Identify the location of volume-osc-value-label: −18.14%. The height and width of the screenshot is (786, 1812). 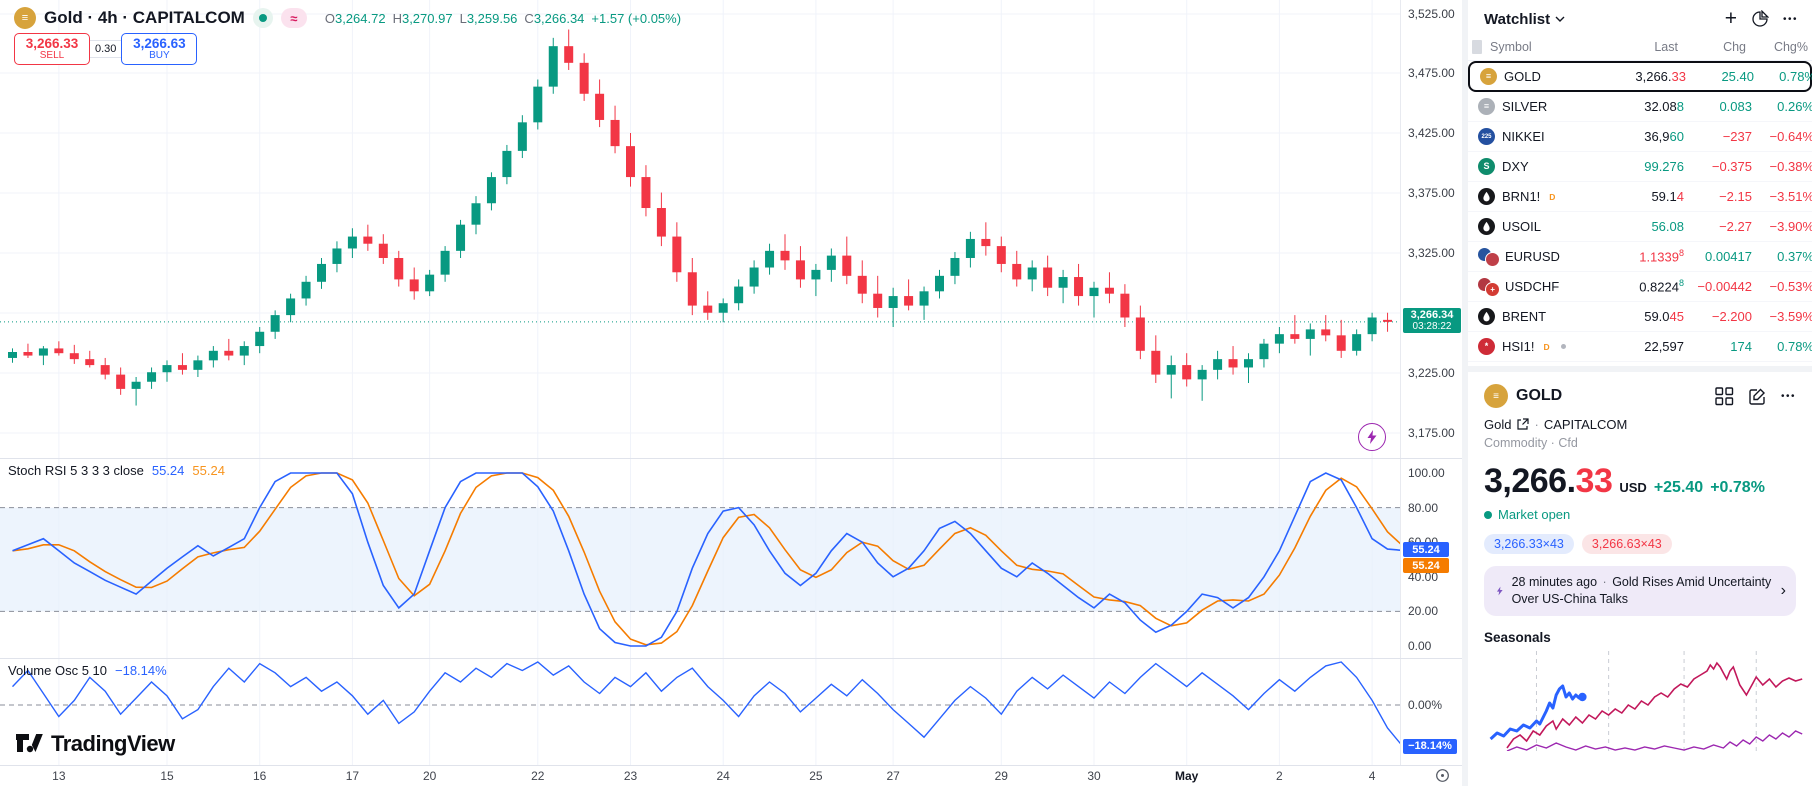
(1430, 746).